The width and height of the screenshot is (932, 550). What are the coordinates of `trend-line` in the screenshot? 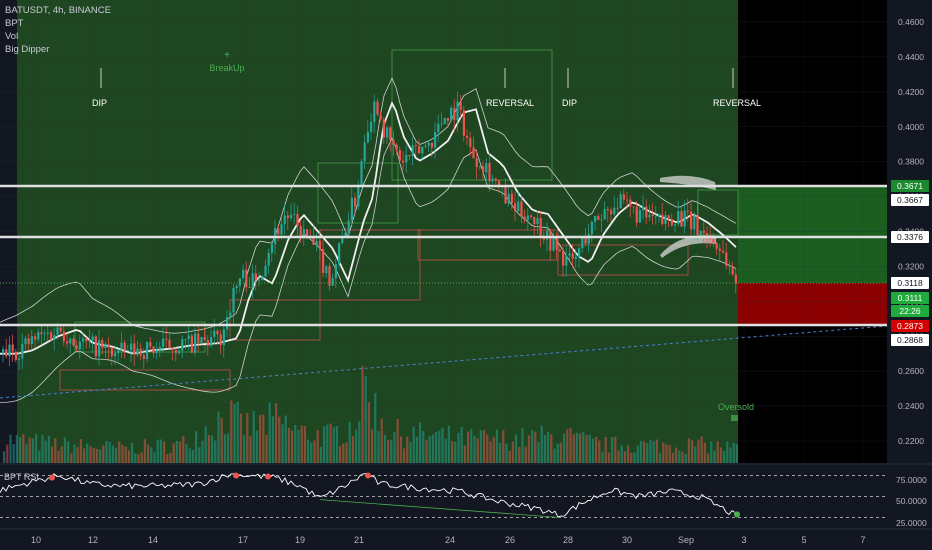 It's located at (444, 362).